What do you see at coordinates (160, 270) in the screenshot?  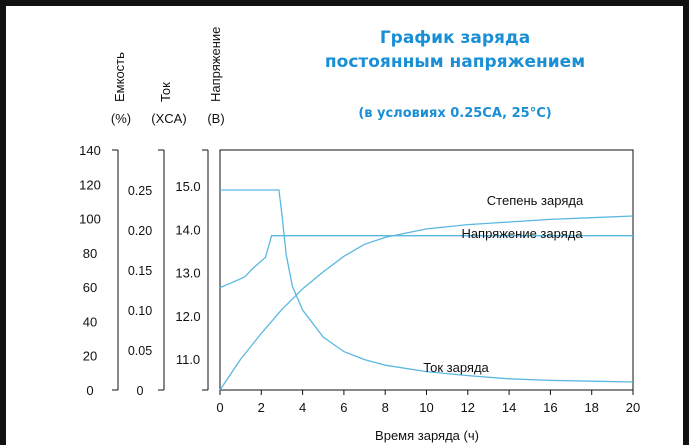 I see `axis-lines` at bounding box center [160, 270].